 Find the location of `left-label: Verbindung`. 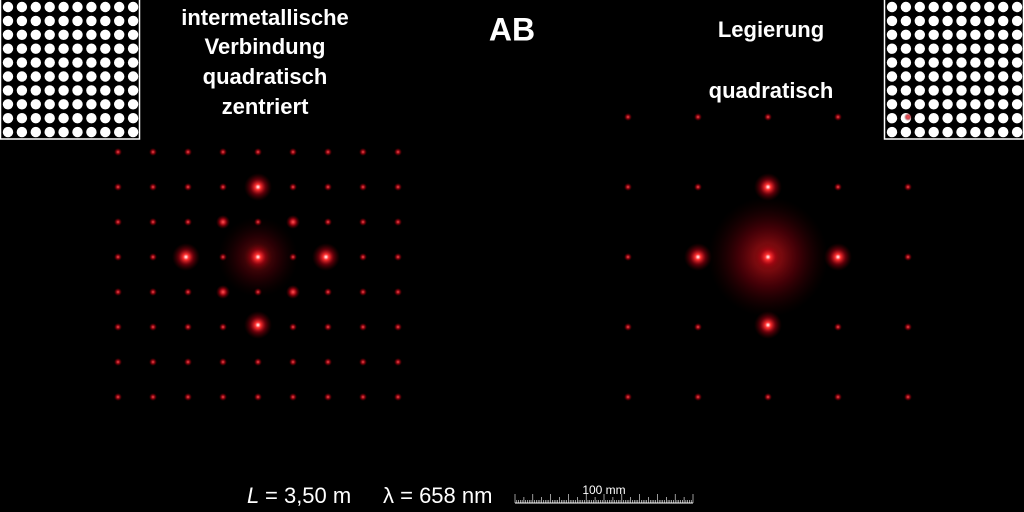

left-label: Verbindung is located at coordinates (265, 46).